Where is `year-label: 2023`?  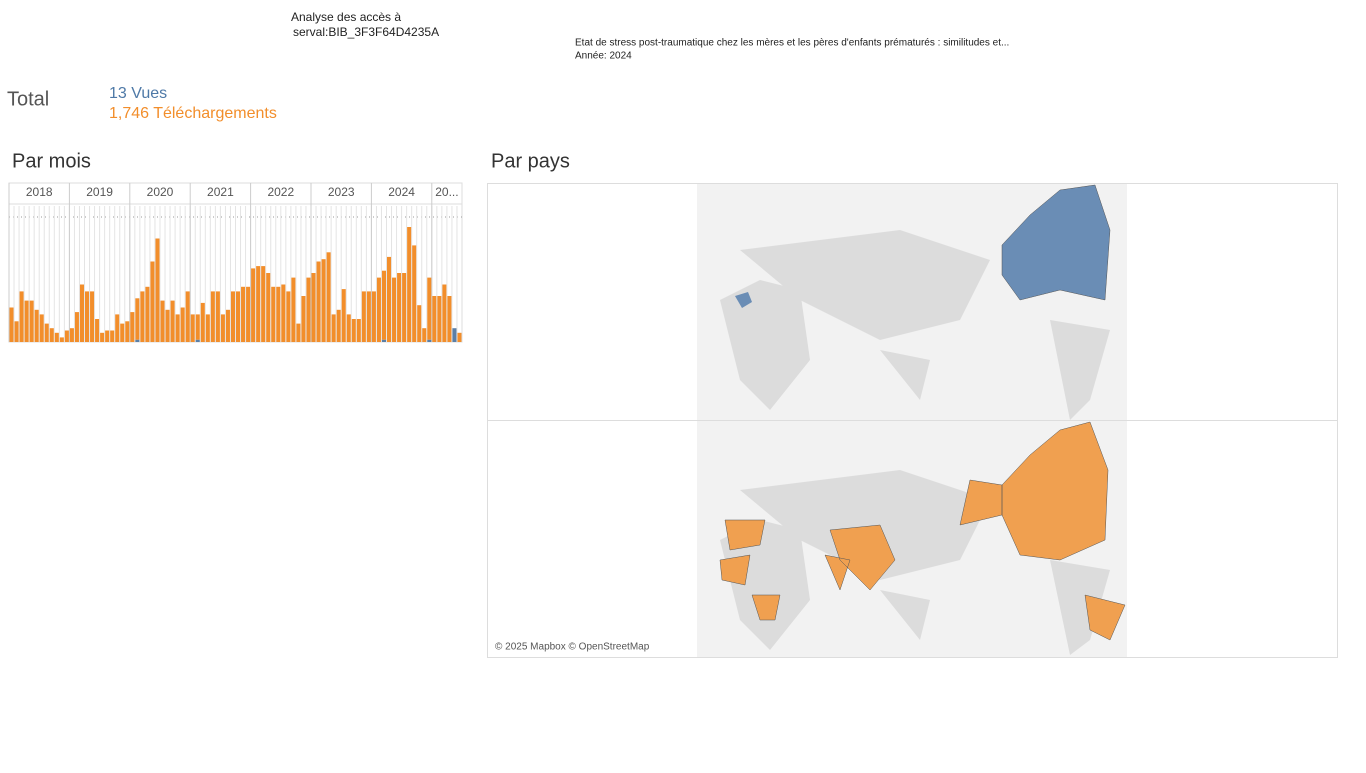 year-label: 2023 is located at coordinates (341, 192).